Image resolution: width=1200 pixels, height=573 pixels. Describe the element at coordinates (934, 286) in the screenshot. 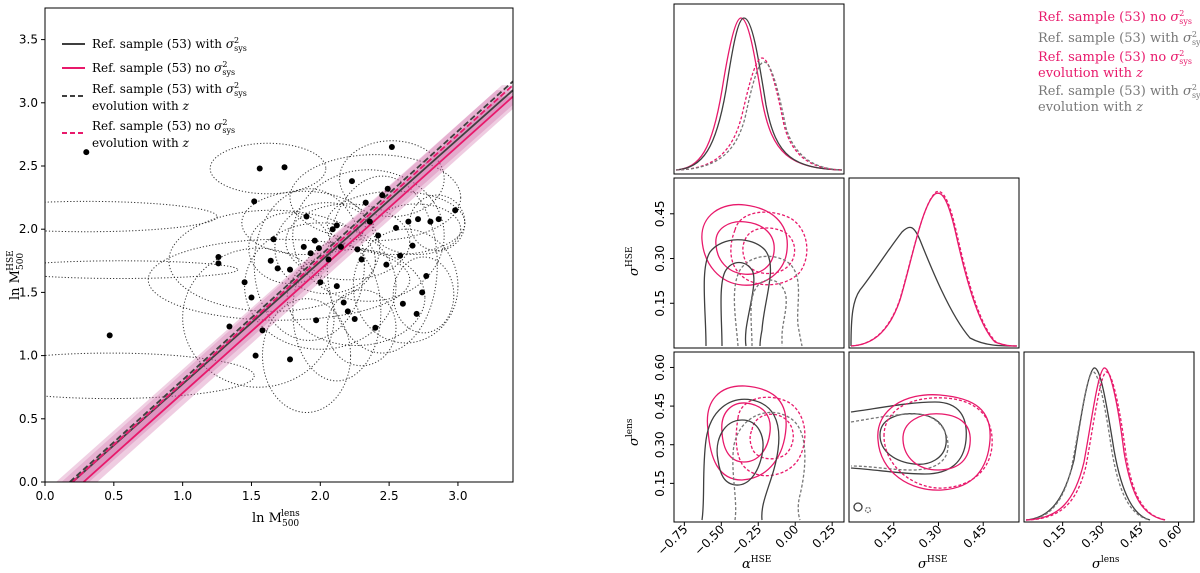

I see `curve-sigmahse-with-sys` at that location.